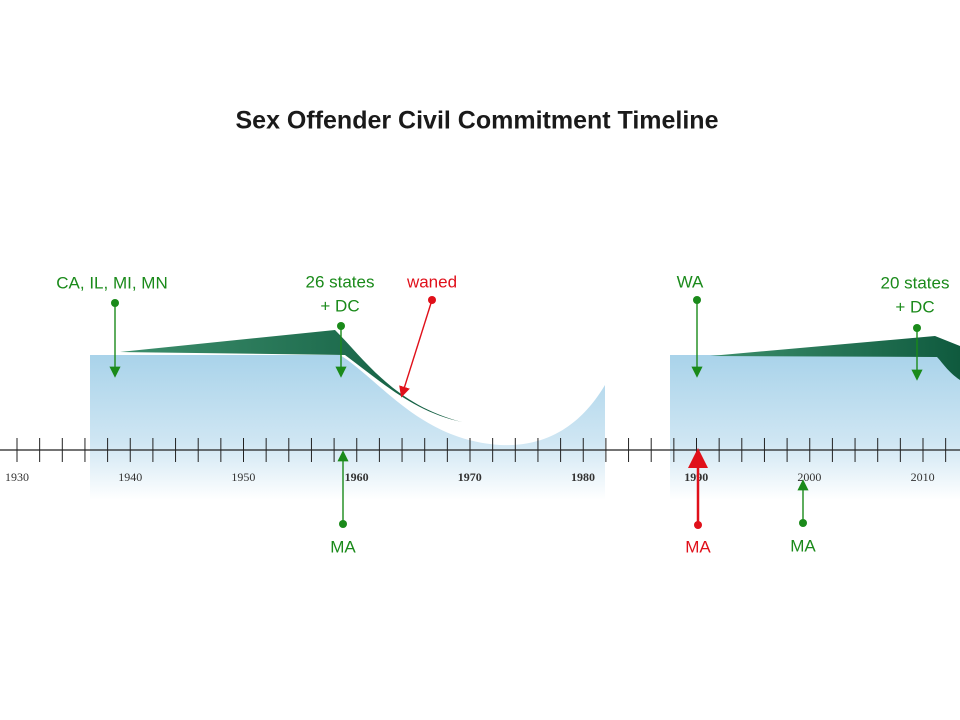 The image size is (960, 720). I want to click on year-label: 1940, so click(130, 477).